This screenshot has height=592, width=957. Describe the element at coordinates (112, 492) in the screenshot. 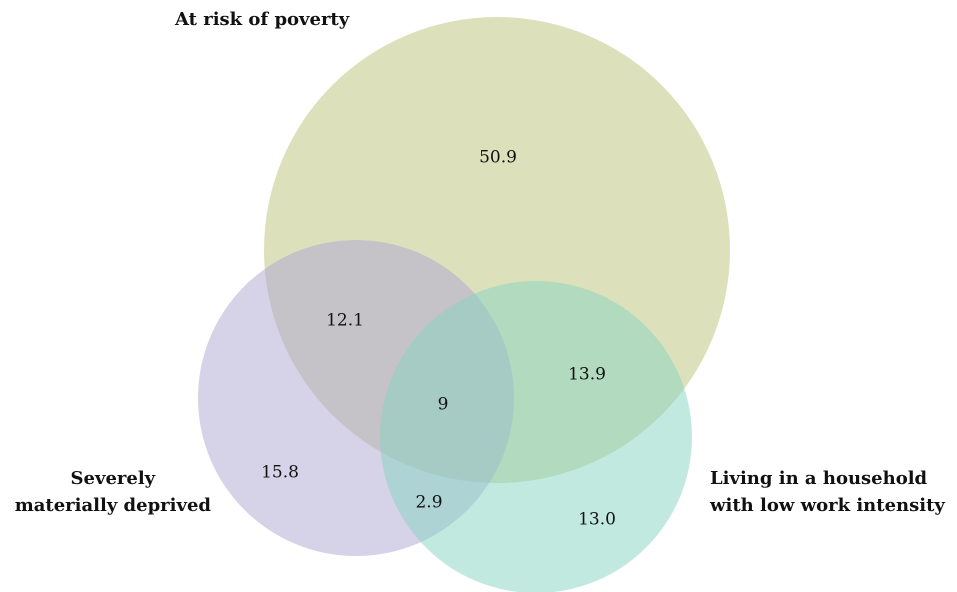

I see `set-label: Severely materially deprived` at that location.